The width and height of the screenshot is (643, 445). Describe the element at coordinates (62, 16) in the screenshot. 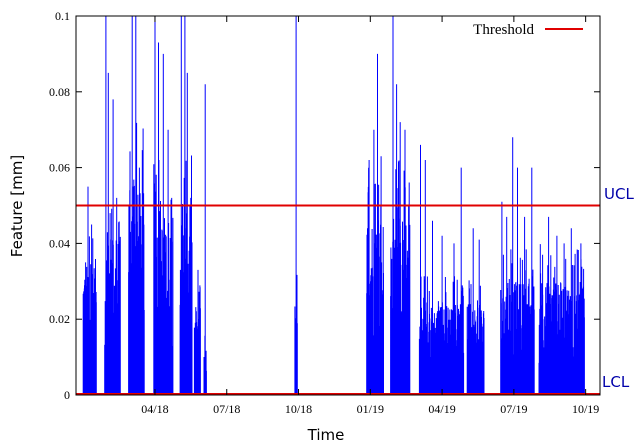

I see `y-tick-label: 0.1` at that location.